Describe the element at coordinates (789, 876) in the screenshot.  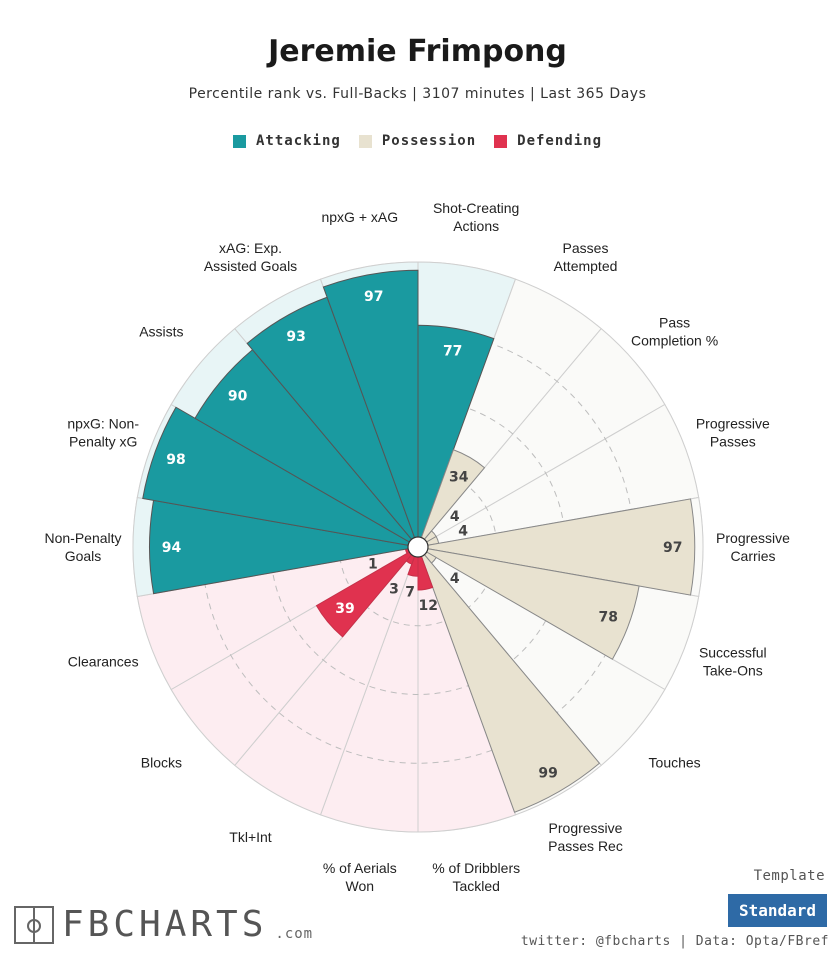
I see `template-label: Template` at that location.